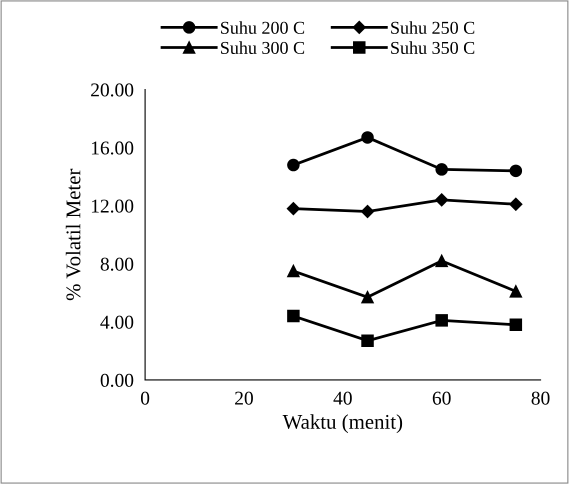 The height and width of the screenshot is (484, 569). Describe the element at coordinates (117, 380) in the screenshot. I see `y-tick-label: 0.00` at that location.